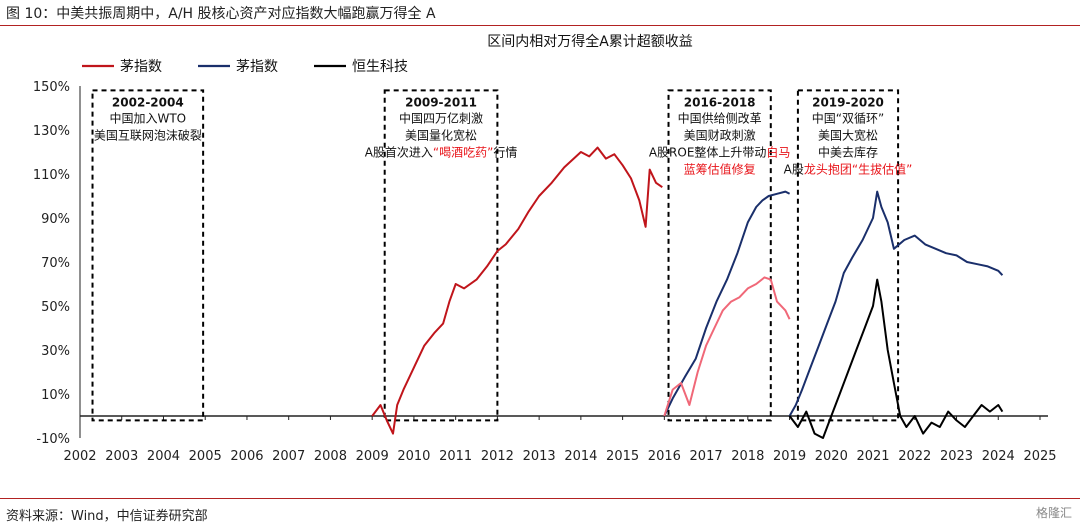 The width and height of the screenshot is (1080, 526). Describe the element at coordinates (778, 151) in the screenshot. I see `period-highlight: 白马` at that location.